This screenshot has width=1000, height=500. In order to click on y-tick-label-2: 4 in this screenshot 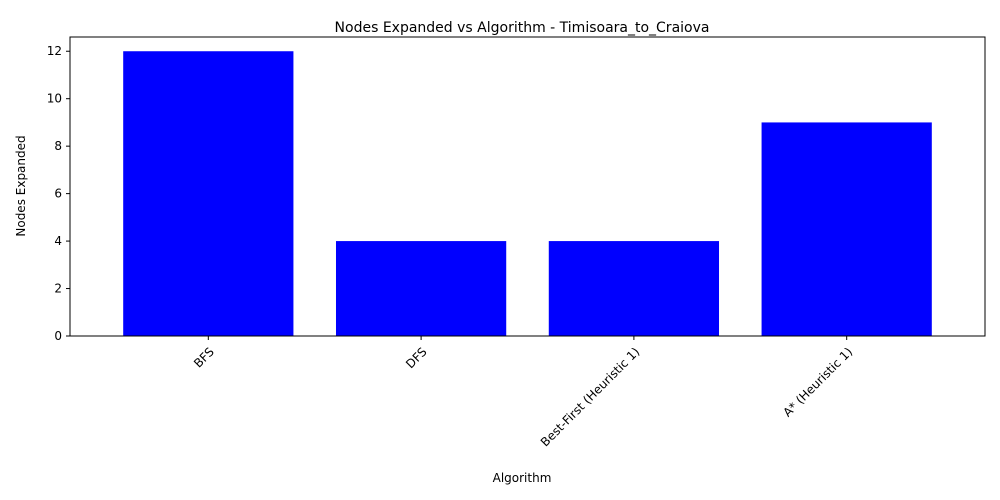, I will do `click(58, 241)`.